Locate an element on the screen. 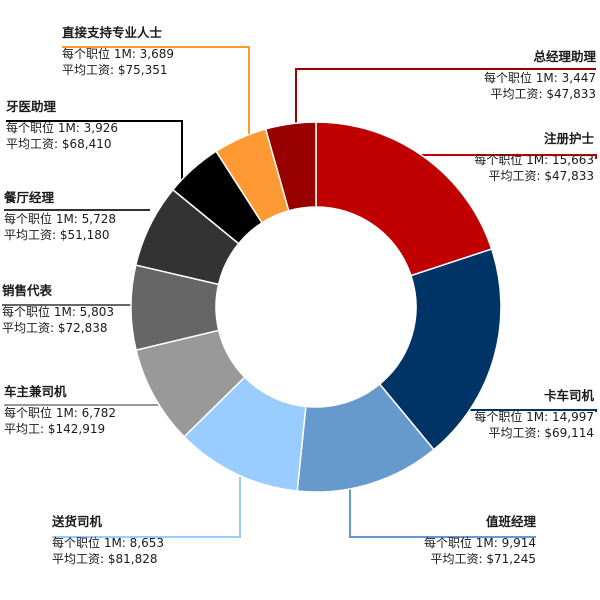  label-registered-nurse-name: 注册护士 is located at coordinates (568, 138).